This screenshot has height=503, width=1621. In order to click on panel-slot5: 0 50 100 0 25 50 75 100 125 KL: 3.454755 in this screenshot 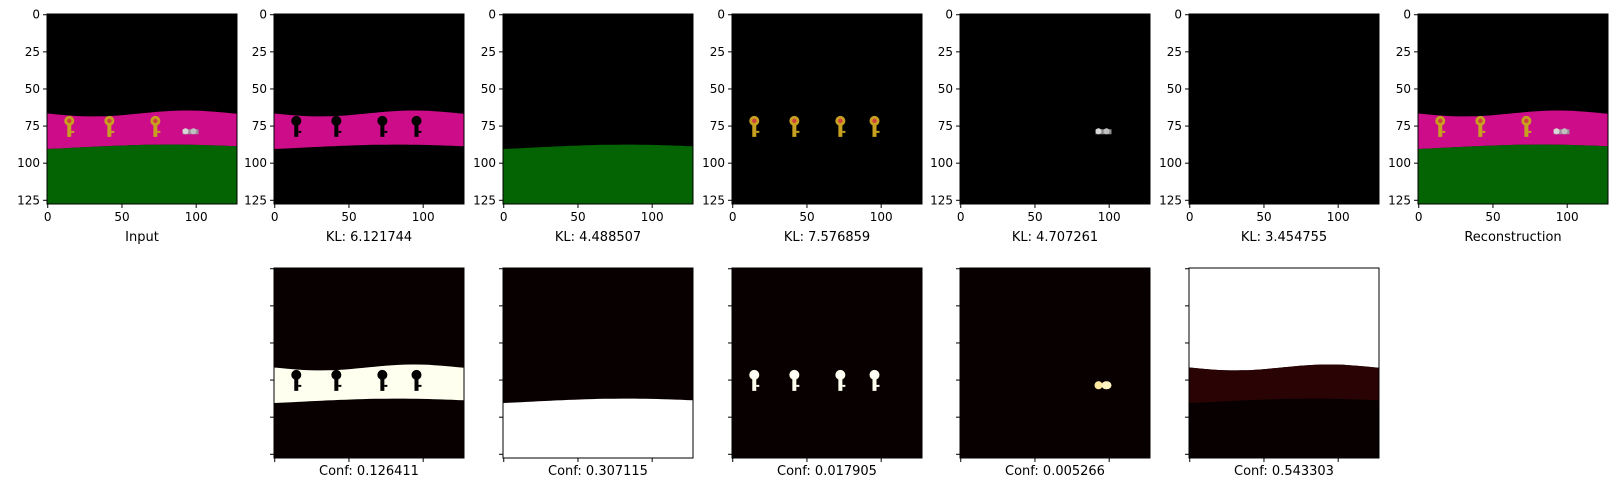, I will do `click(1269, 126)`.